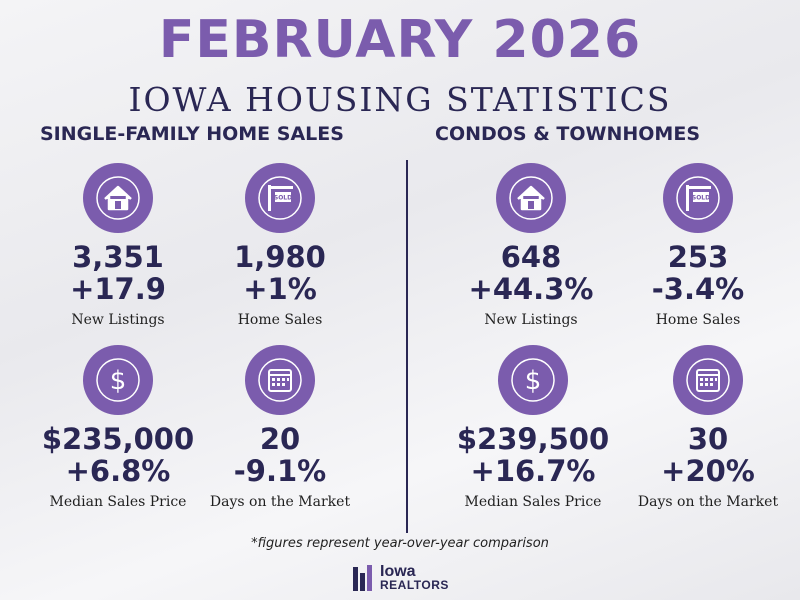  Describe the element at coordinates (118, 320) in the screenshot. I see `sf-new-listings-label: New Listings` at that location.